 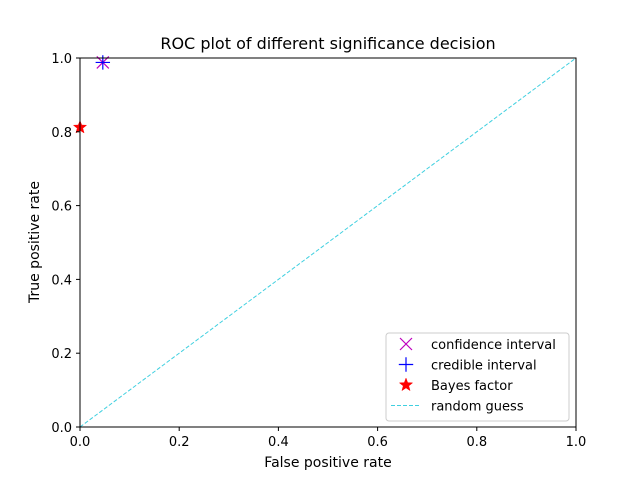 What do you see at coordinates (61, 59) in the screenshot?
I see `y-tick-label: 1.0` at bounding box center [61, 59].